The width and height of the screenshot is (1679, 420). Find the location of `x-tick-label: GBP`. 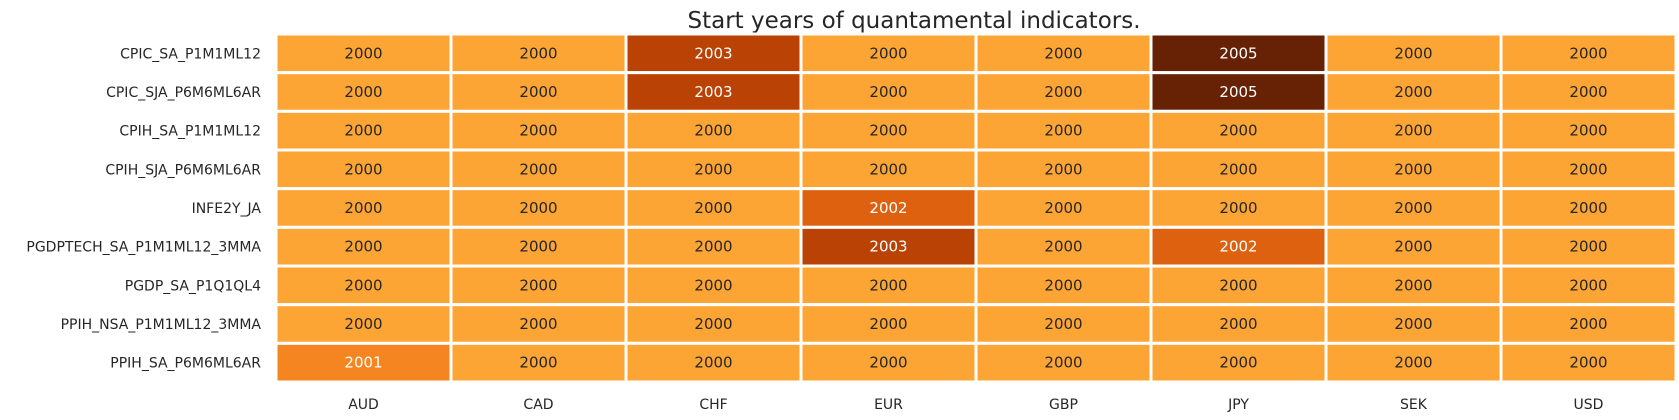

x-tick-label: GBP is located at coordinates (1063, 405).